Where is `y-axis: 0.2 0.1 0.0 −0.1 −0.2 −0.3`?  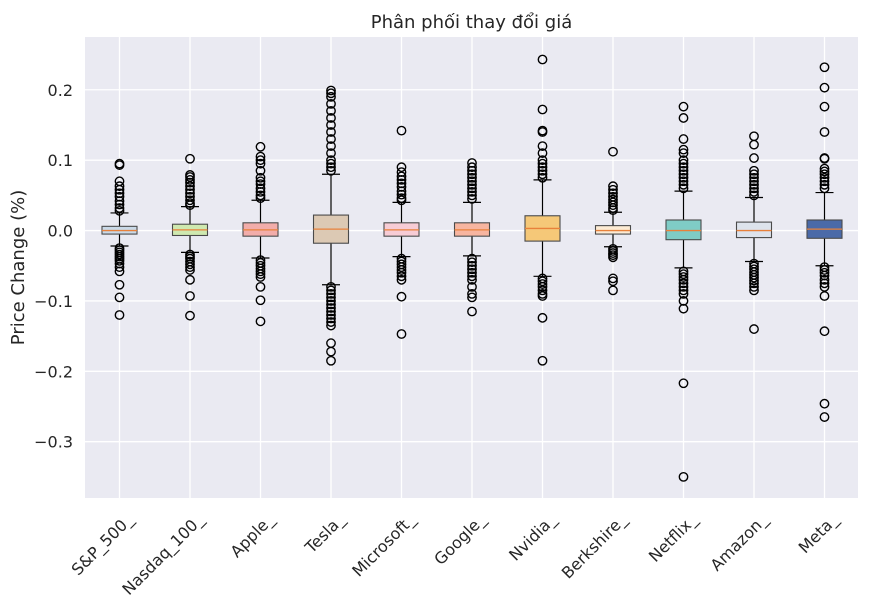 y-axis: 0.2 0.1 0.0 −0.1 −0.2 −0.3 is located at coordinates (53, 266).